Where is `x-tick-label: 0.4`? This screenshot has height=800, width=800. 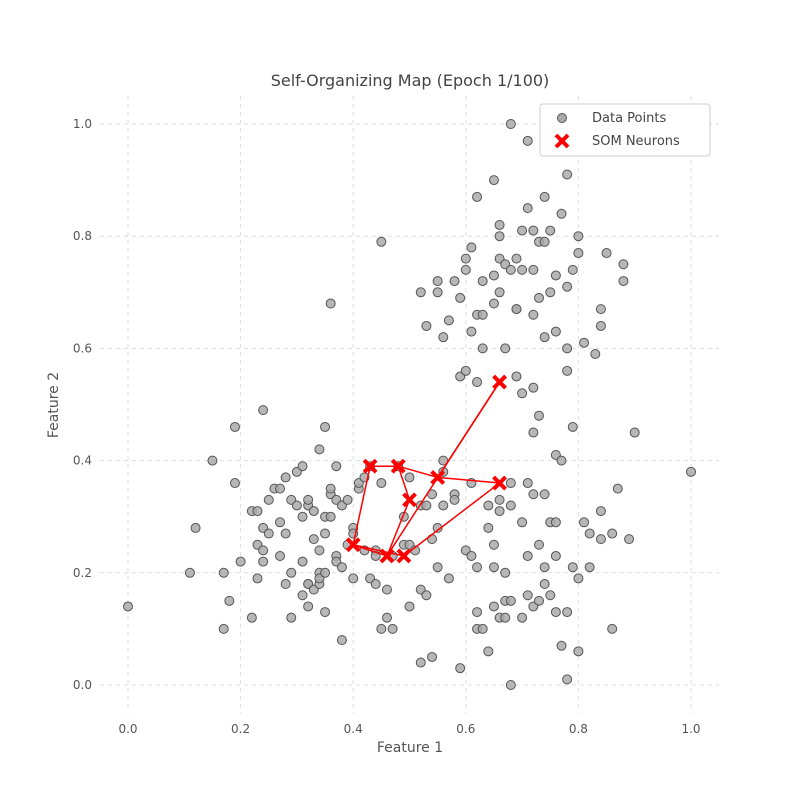
x-tick-label: 0.4 is located at coordinates (353, 729).